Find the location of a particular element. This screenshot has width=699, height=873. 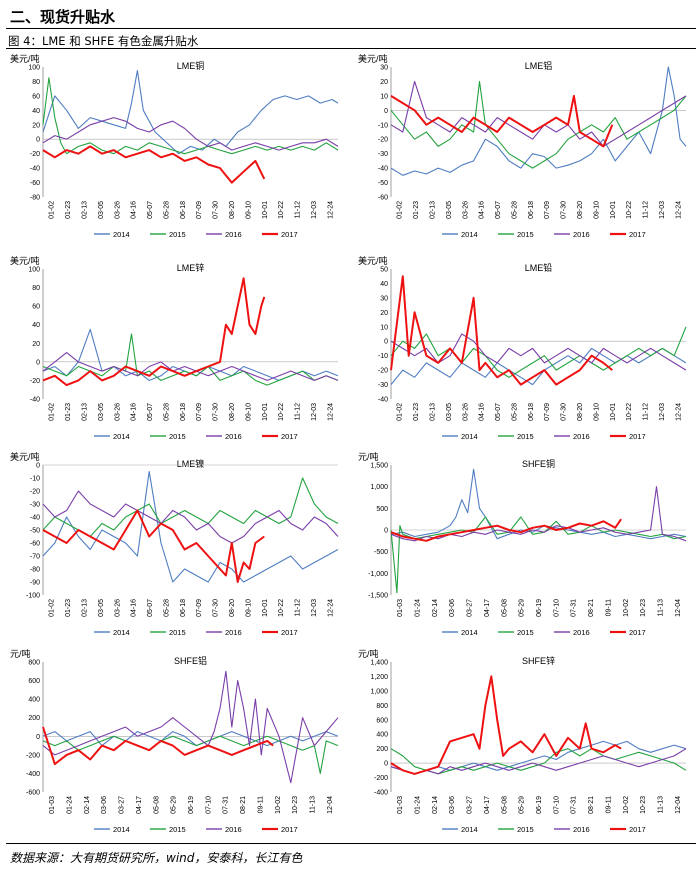

x-tick-label: 03-06 is located at coordinates (452, 608).